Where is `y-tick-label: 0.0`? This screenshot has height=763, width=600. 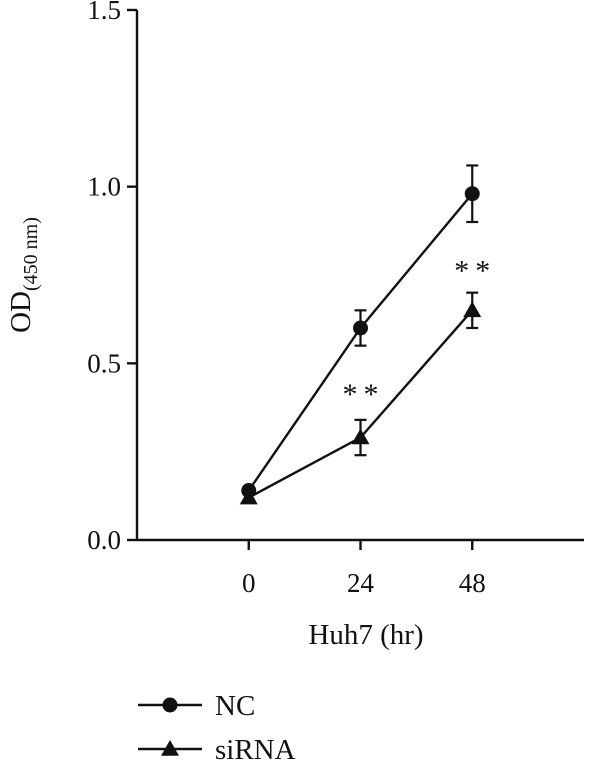 y-tick-label: 0.0 is located at coordinates (104, 540).